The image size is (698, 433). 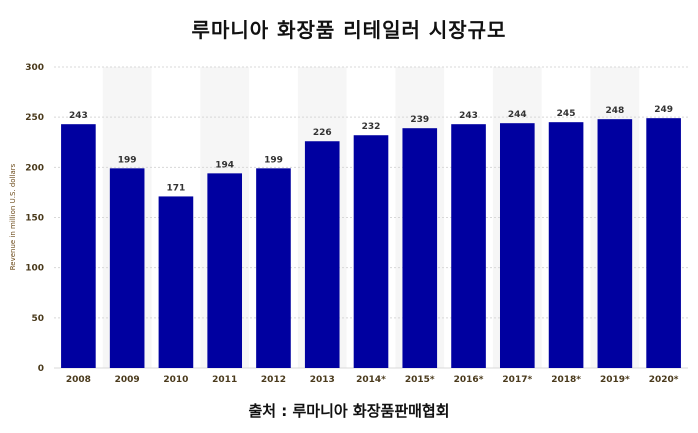 What do you see at coordinates (41, 369) in the screenshot?
I see `y-tick-label: 0` at bounding box center [41, 369].